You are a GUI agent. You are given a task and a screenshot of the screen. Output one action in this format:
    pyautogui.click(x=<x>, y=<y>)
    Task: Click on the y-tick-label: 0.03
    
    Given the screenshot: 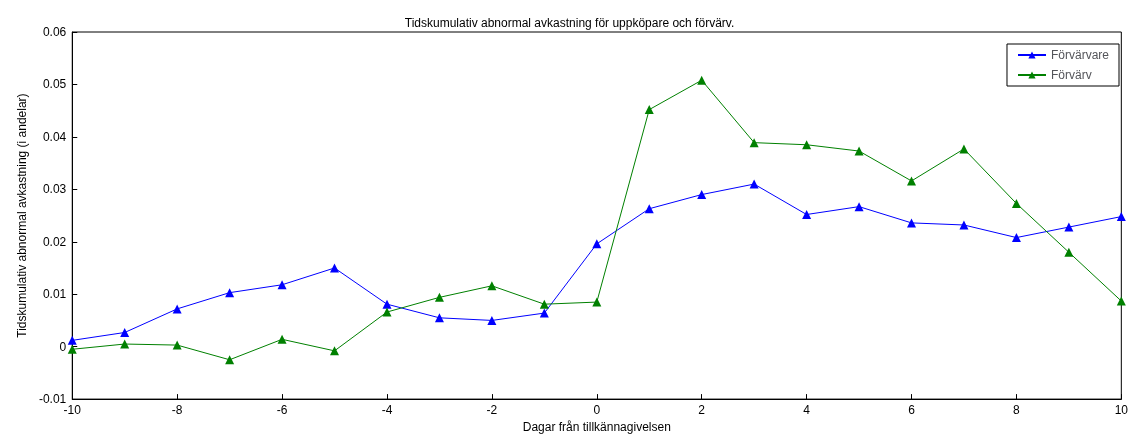 What is the action you would take?
    pyautogui.click(x=54, y=189)
    